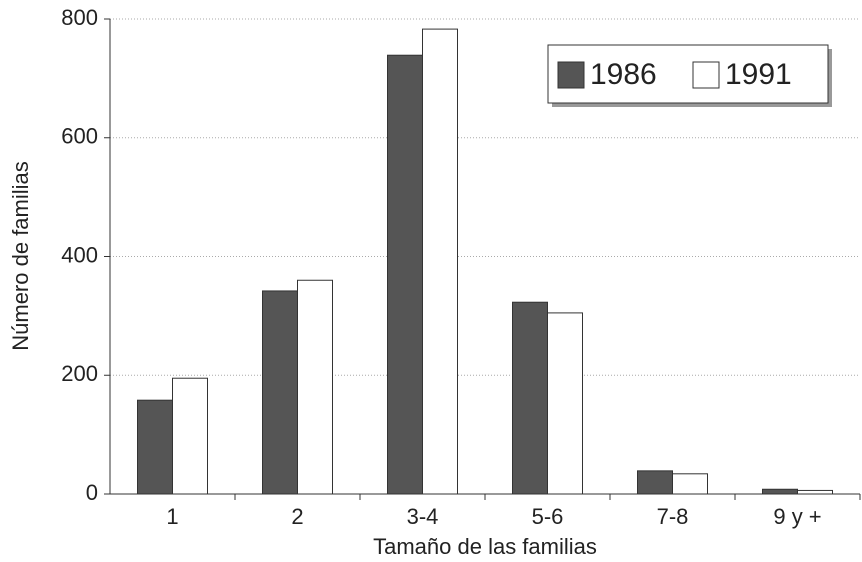 The image size is (862, 562). I want to click on legend-label: 1991, so click(758, 74).